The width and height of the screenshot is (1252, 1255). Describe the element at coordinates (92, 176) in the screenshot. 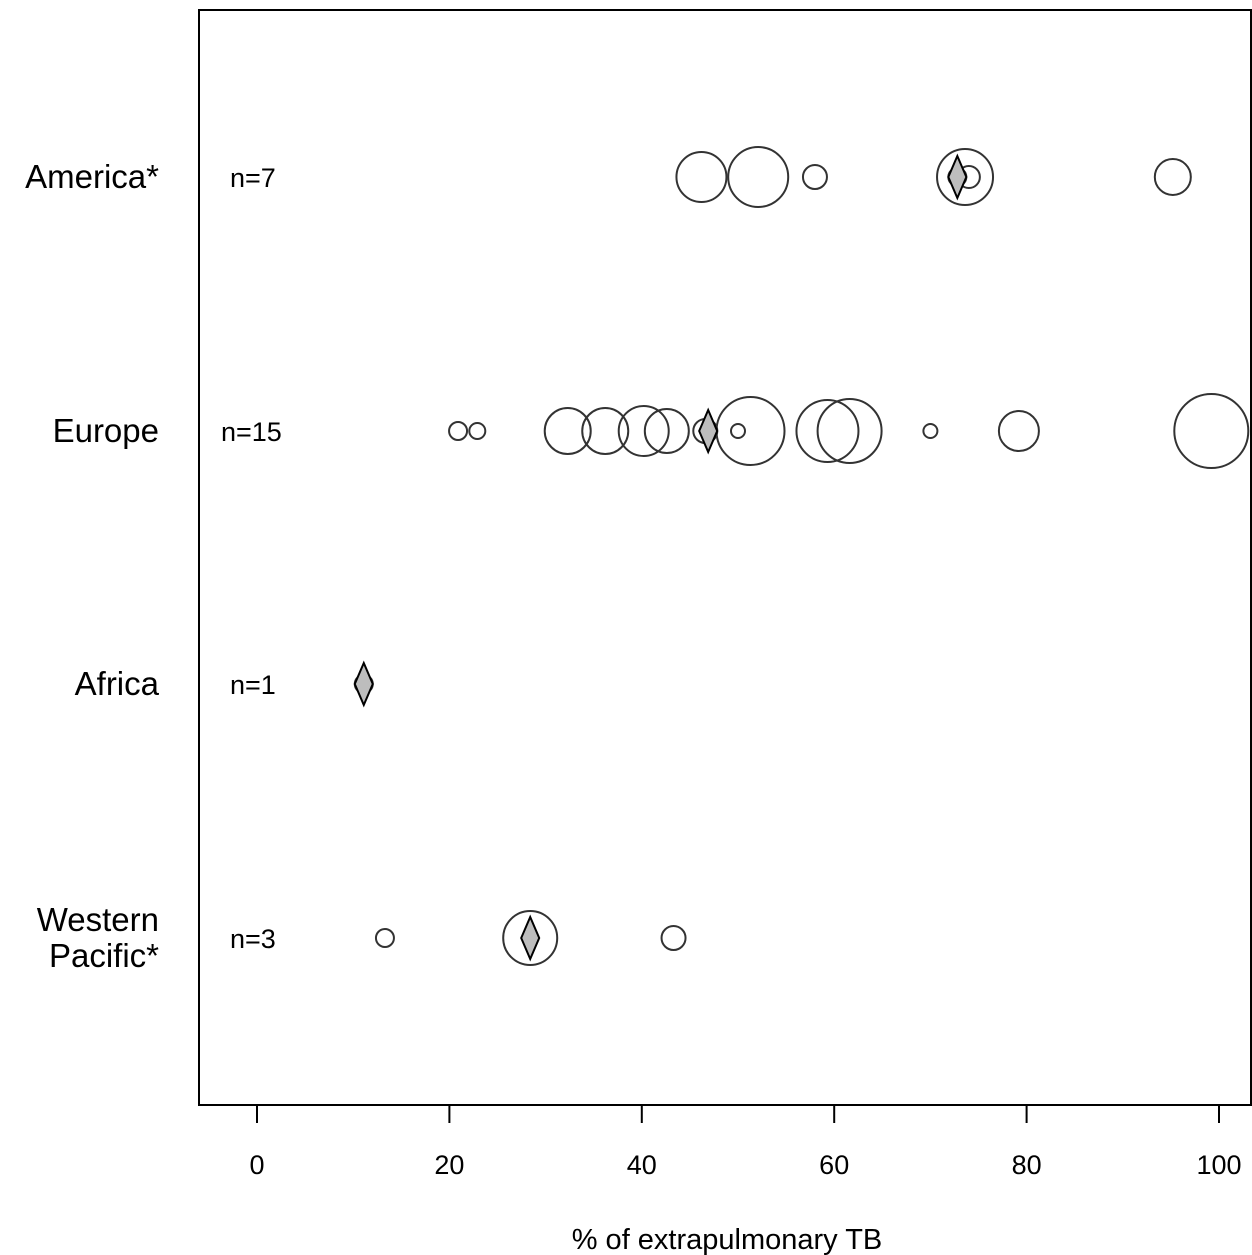

I see `region-label: America*` at that location.